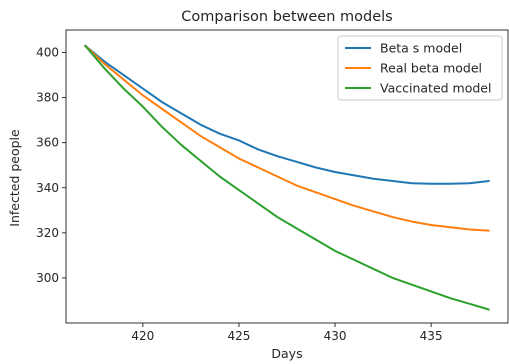  Describe the element at coordinates (142, 336) in the screenshot. I see `x-tick-label: 420` at that location.